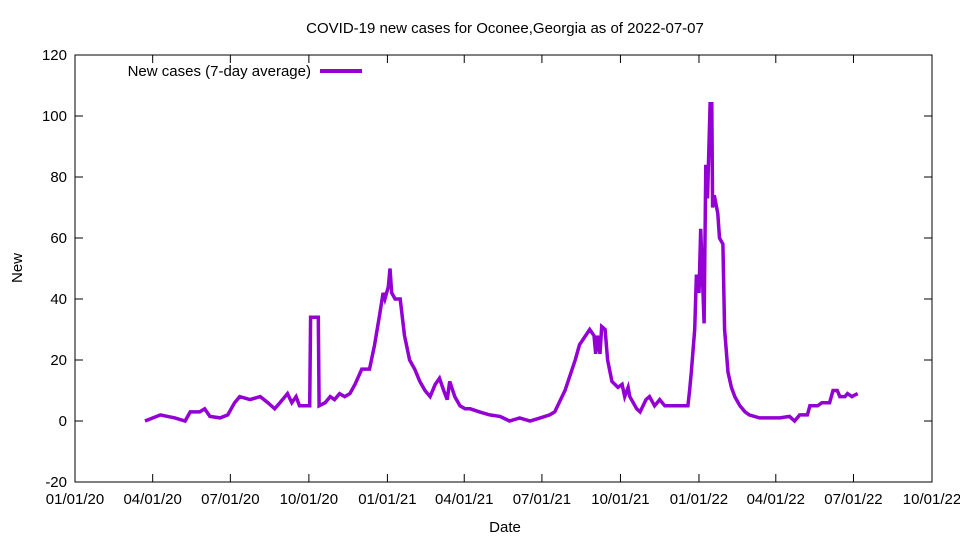  I want to click on y-tick-label: 120, so click(54, 55).